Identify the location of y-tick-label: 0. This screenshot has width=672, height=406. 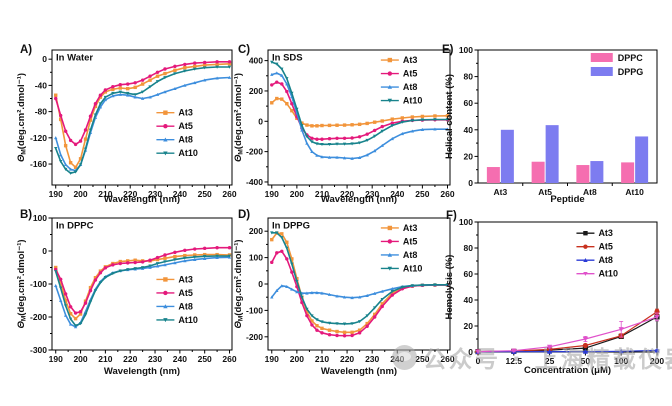
(470, 352).